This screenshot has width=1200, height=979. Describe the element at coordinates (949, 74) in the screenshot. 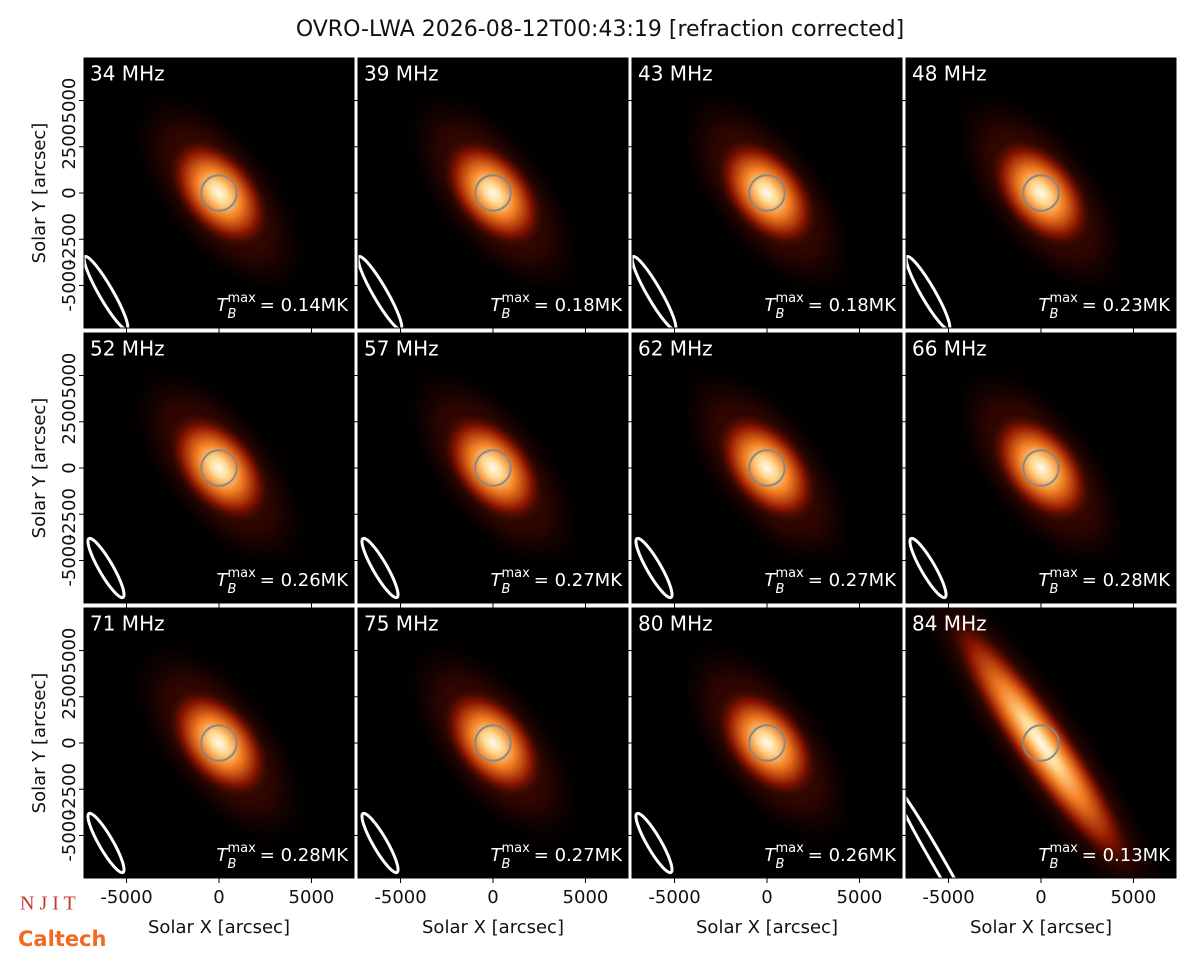

I see `panel-title: 48 MHz` at that location.